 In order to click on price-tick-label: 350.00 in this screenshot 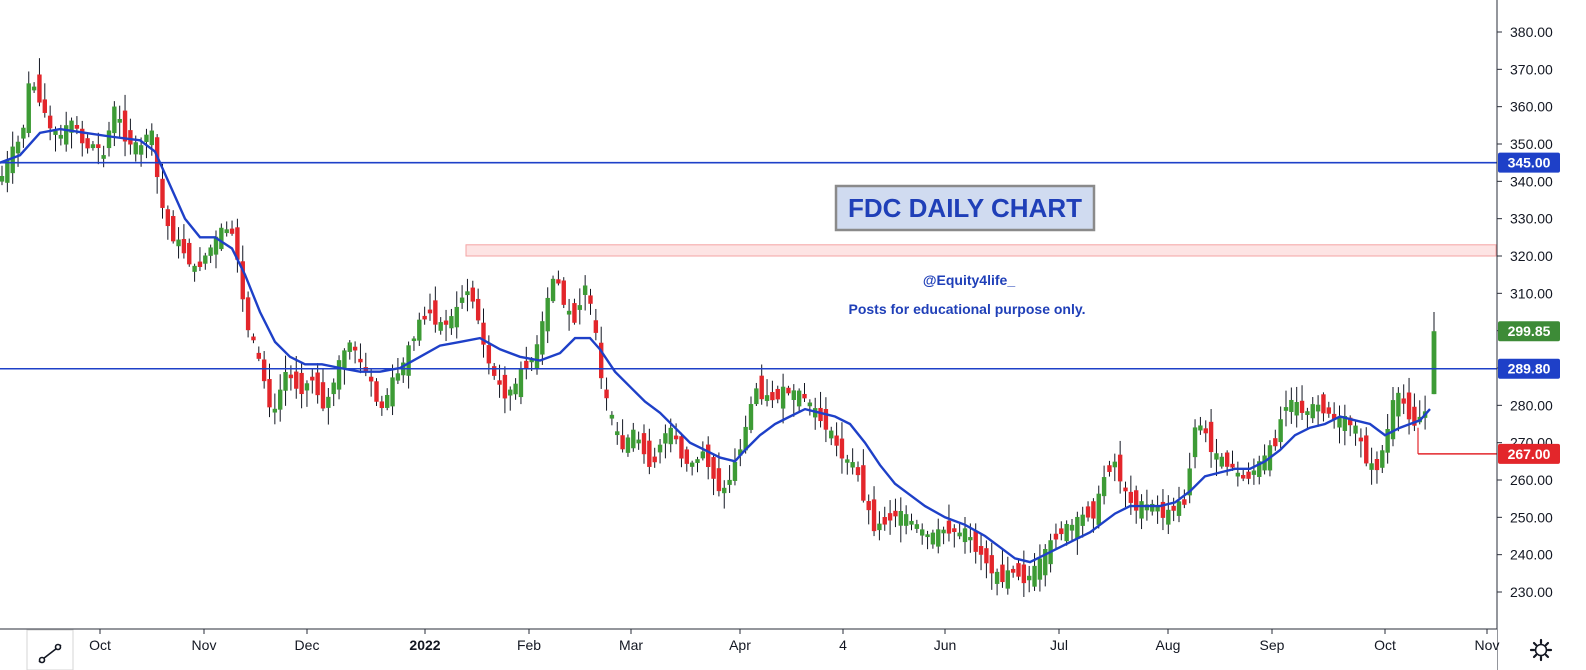, I will do `click(1531, 144)`.